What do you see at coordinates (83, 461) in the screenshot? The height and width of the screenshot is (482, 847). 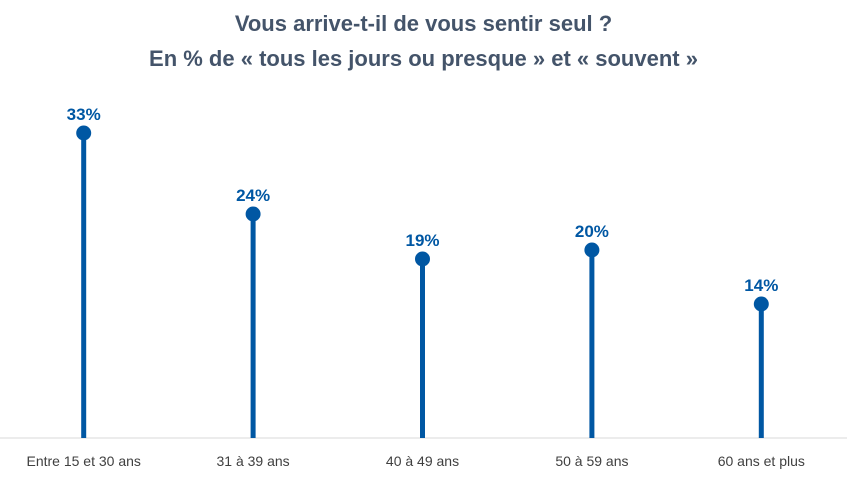 I see `category-label: Entre 15 et 30 ans` at bounding box center [83, 461].